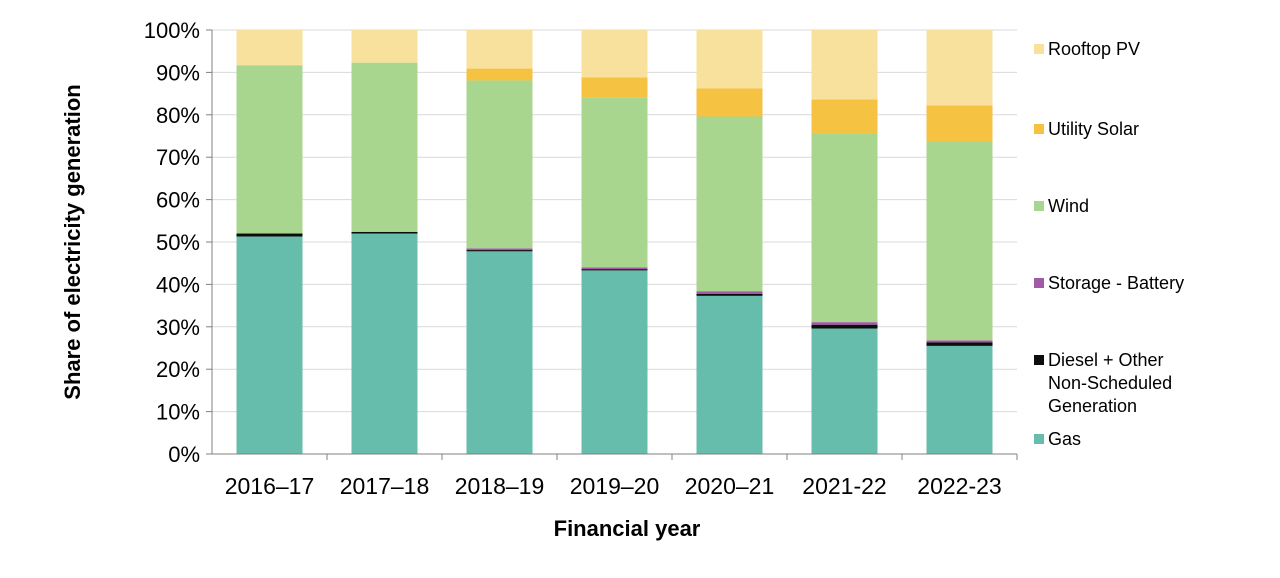 The height and width of the screenshot is (578, 1280). I want to click on legend-label: Rooftop PV, so click(1094, 49).